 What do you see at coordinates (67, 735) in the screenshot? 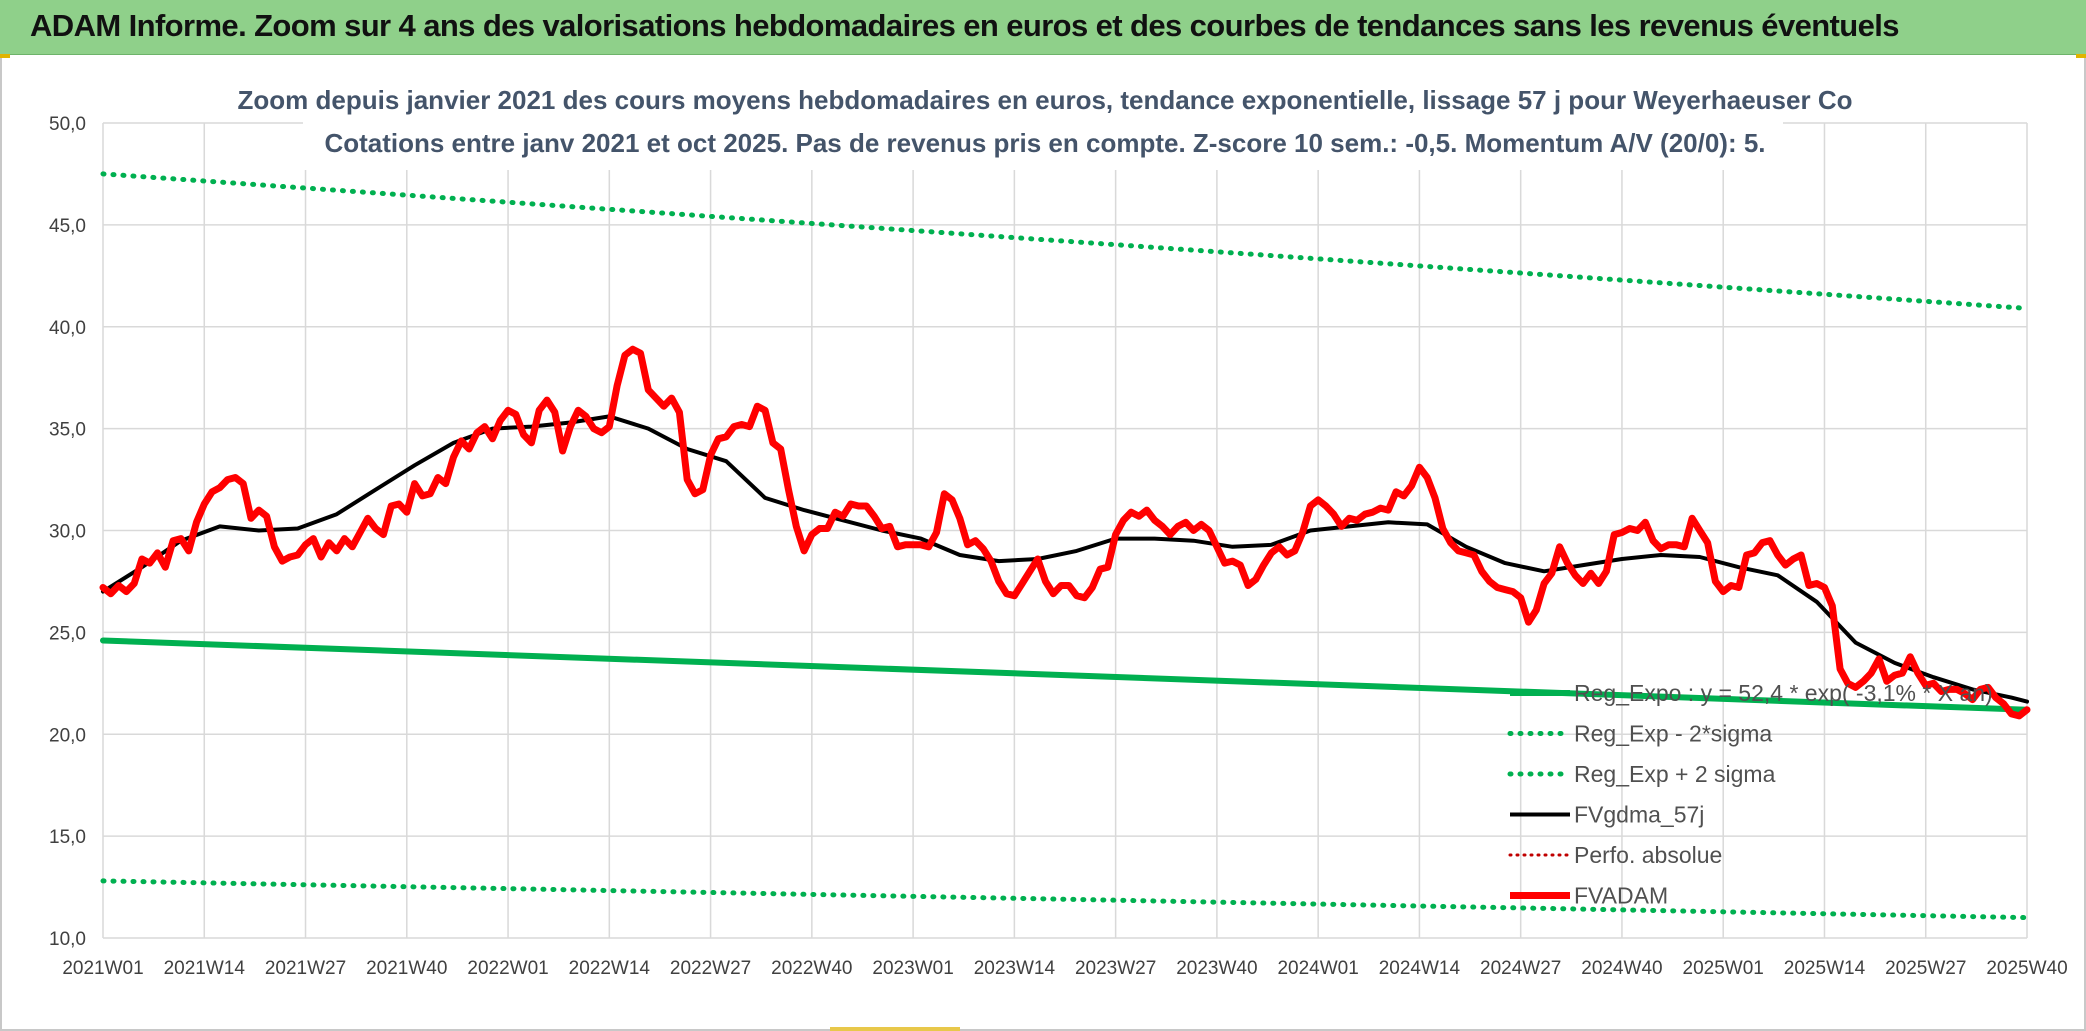
I see `y-tick-label: 20,0` at bounding box center [67, 735].